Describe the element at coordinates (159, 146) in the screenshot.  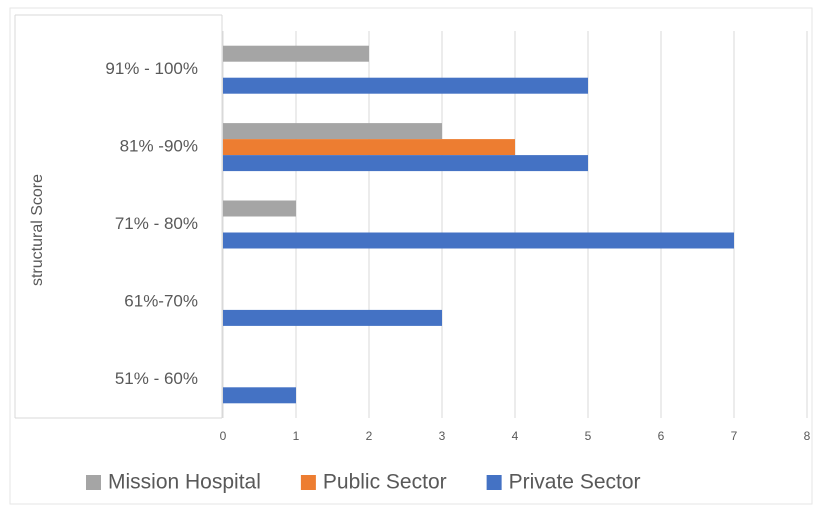
I see `y-tick-label: 81% -90%` at that location.